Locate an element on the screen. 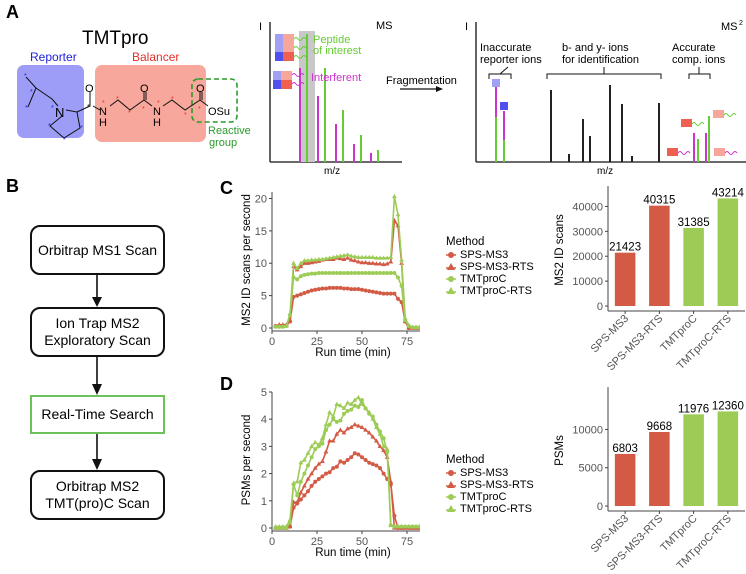  bar-tmtproc is located at coordinates (693, 460).